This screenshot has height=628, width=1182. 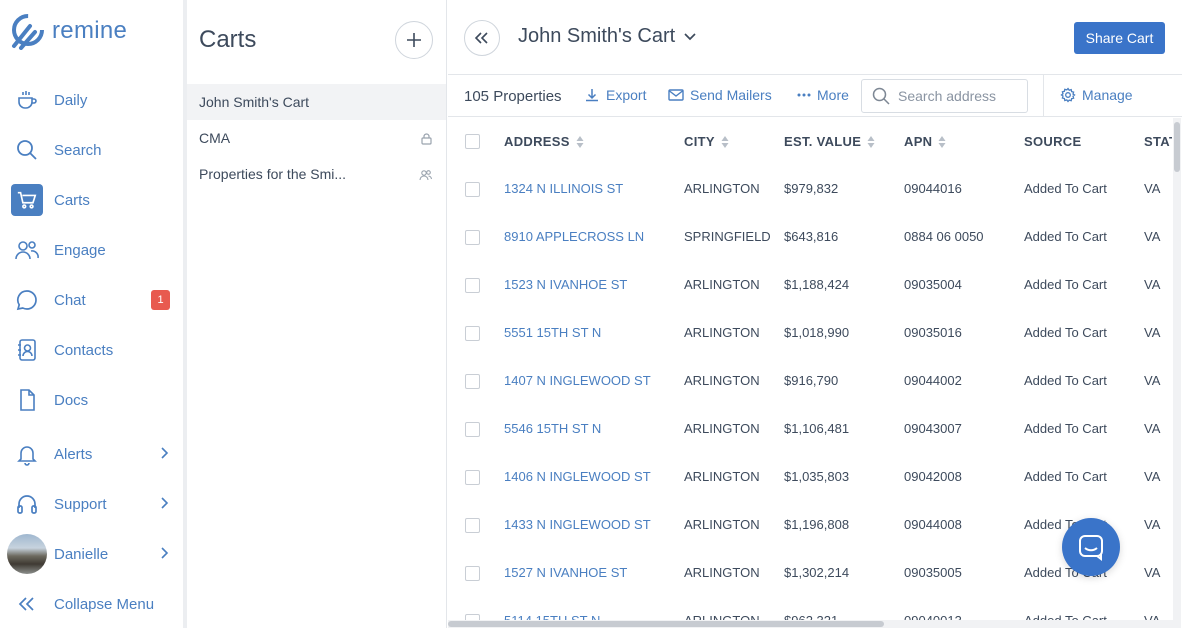 I want to click on select-all-checkbox, so click(x=472, y=141).